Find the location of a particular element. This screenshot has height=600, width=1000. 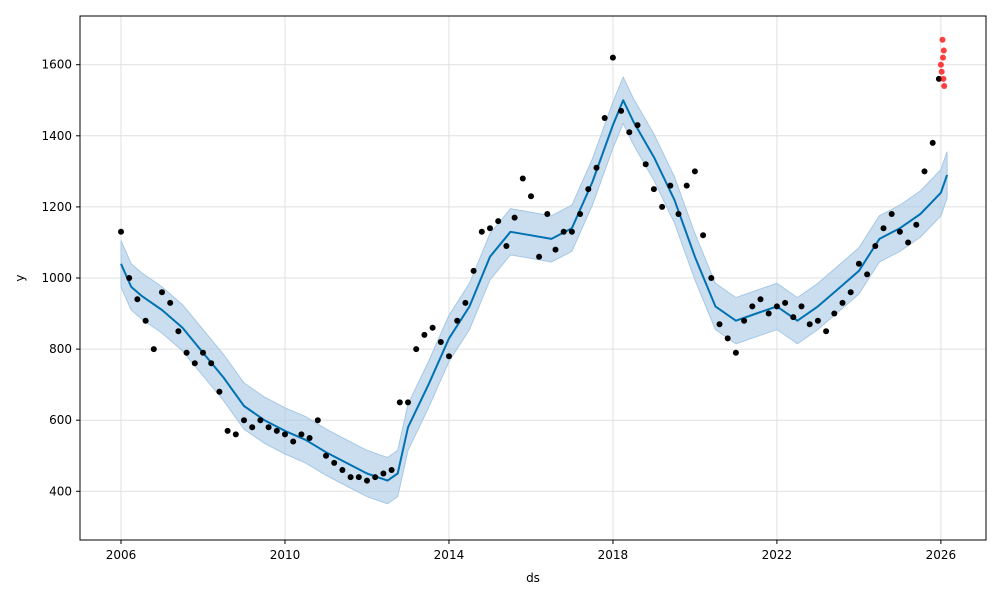

test-points is located at coordinates (942, 62).